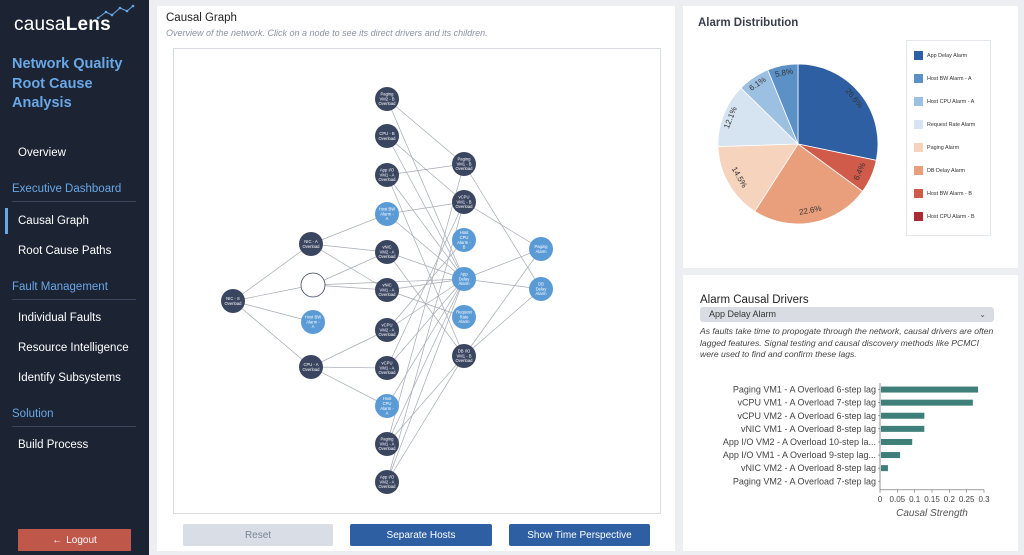 This screenshot has height=555, width=1024. I want to click on legend-item: App Delay Alarm, so click(940, 55).